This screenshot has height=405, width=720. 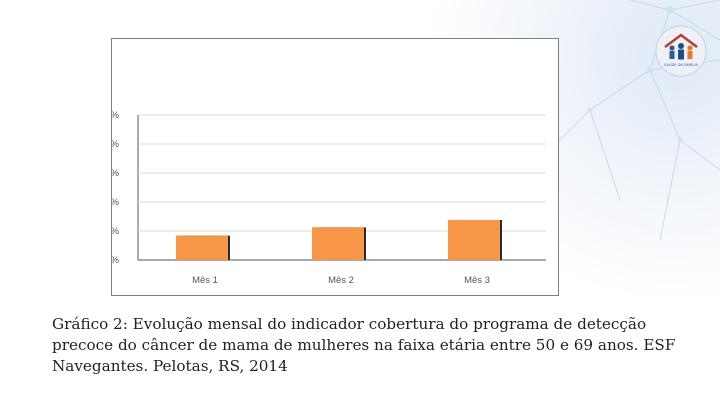 I want to click on y-tick-label: 0,0%, so click(x=116, y=260).